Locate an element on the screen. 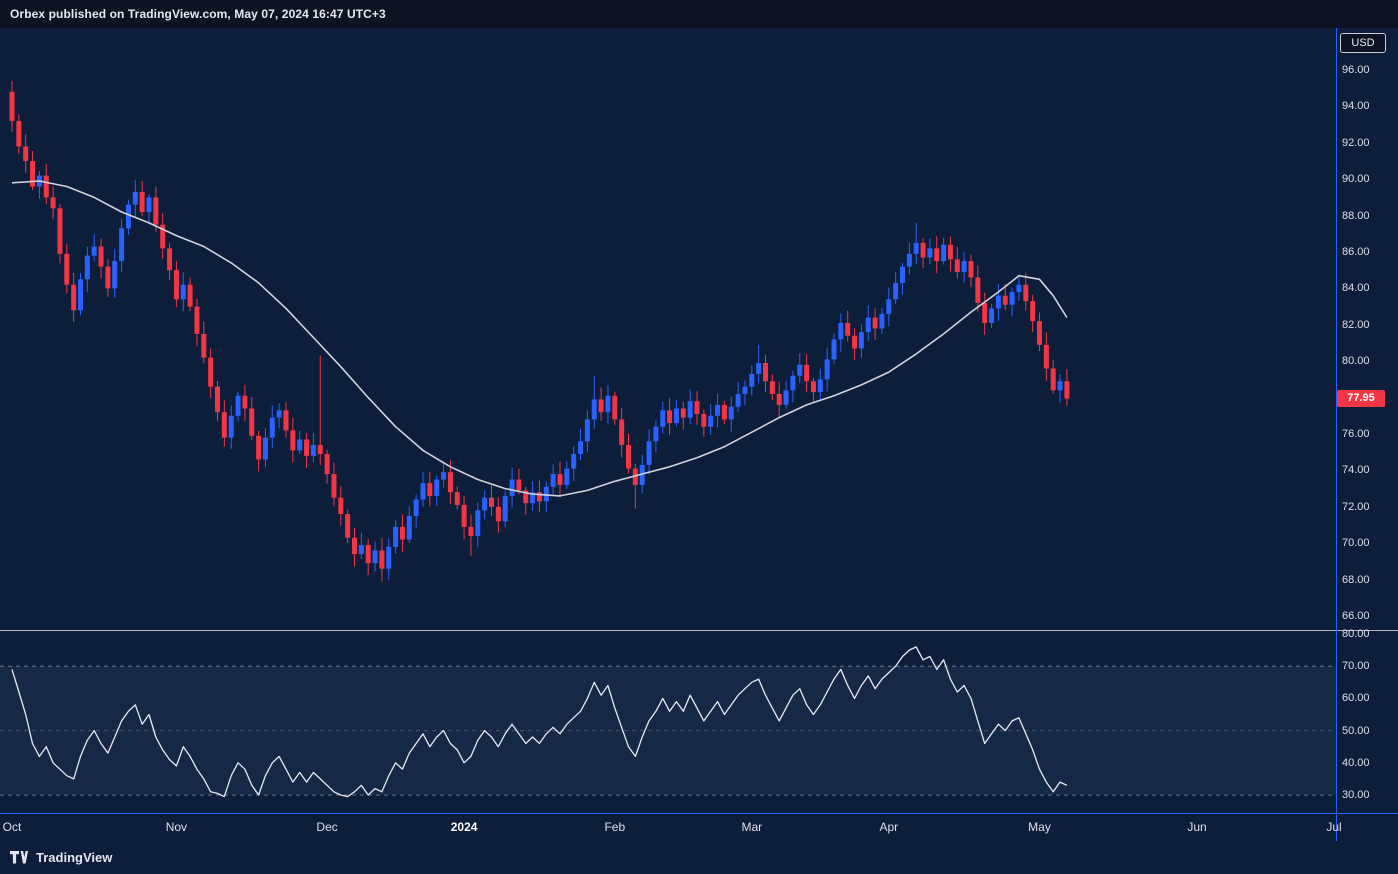  price-axis-label: 94.00 is located at coordinates (1356, 106).